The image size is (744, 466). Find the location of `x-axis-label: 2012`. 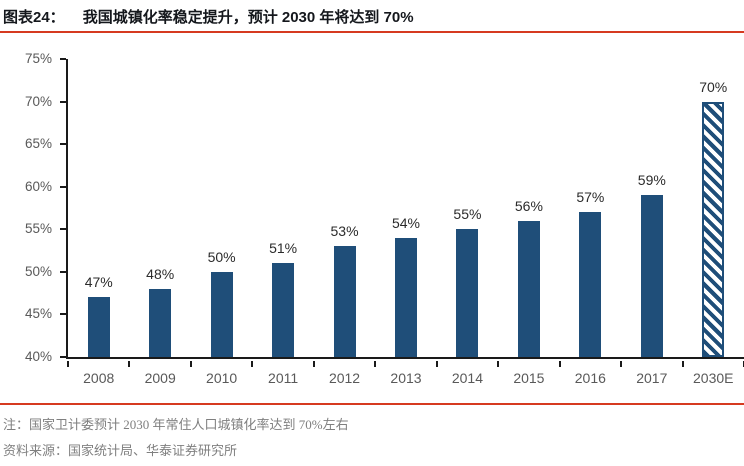

x-axis-label: 2012 is located at coordinates (344, 378).